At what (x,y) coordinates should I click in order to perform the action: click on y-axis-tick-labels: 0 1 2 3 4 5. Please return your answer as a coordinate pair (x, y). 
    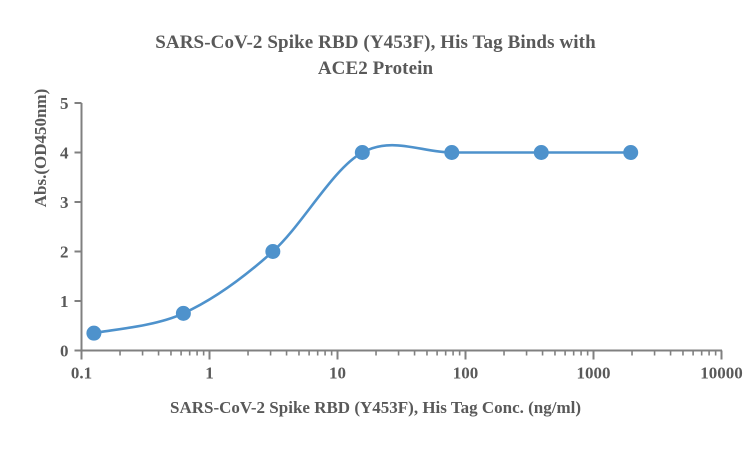
    Looking at the image, I should click on (64, 227).